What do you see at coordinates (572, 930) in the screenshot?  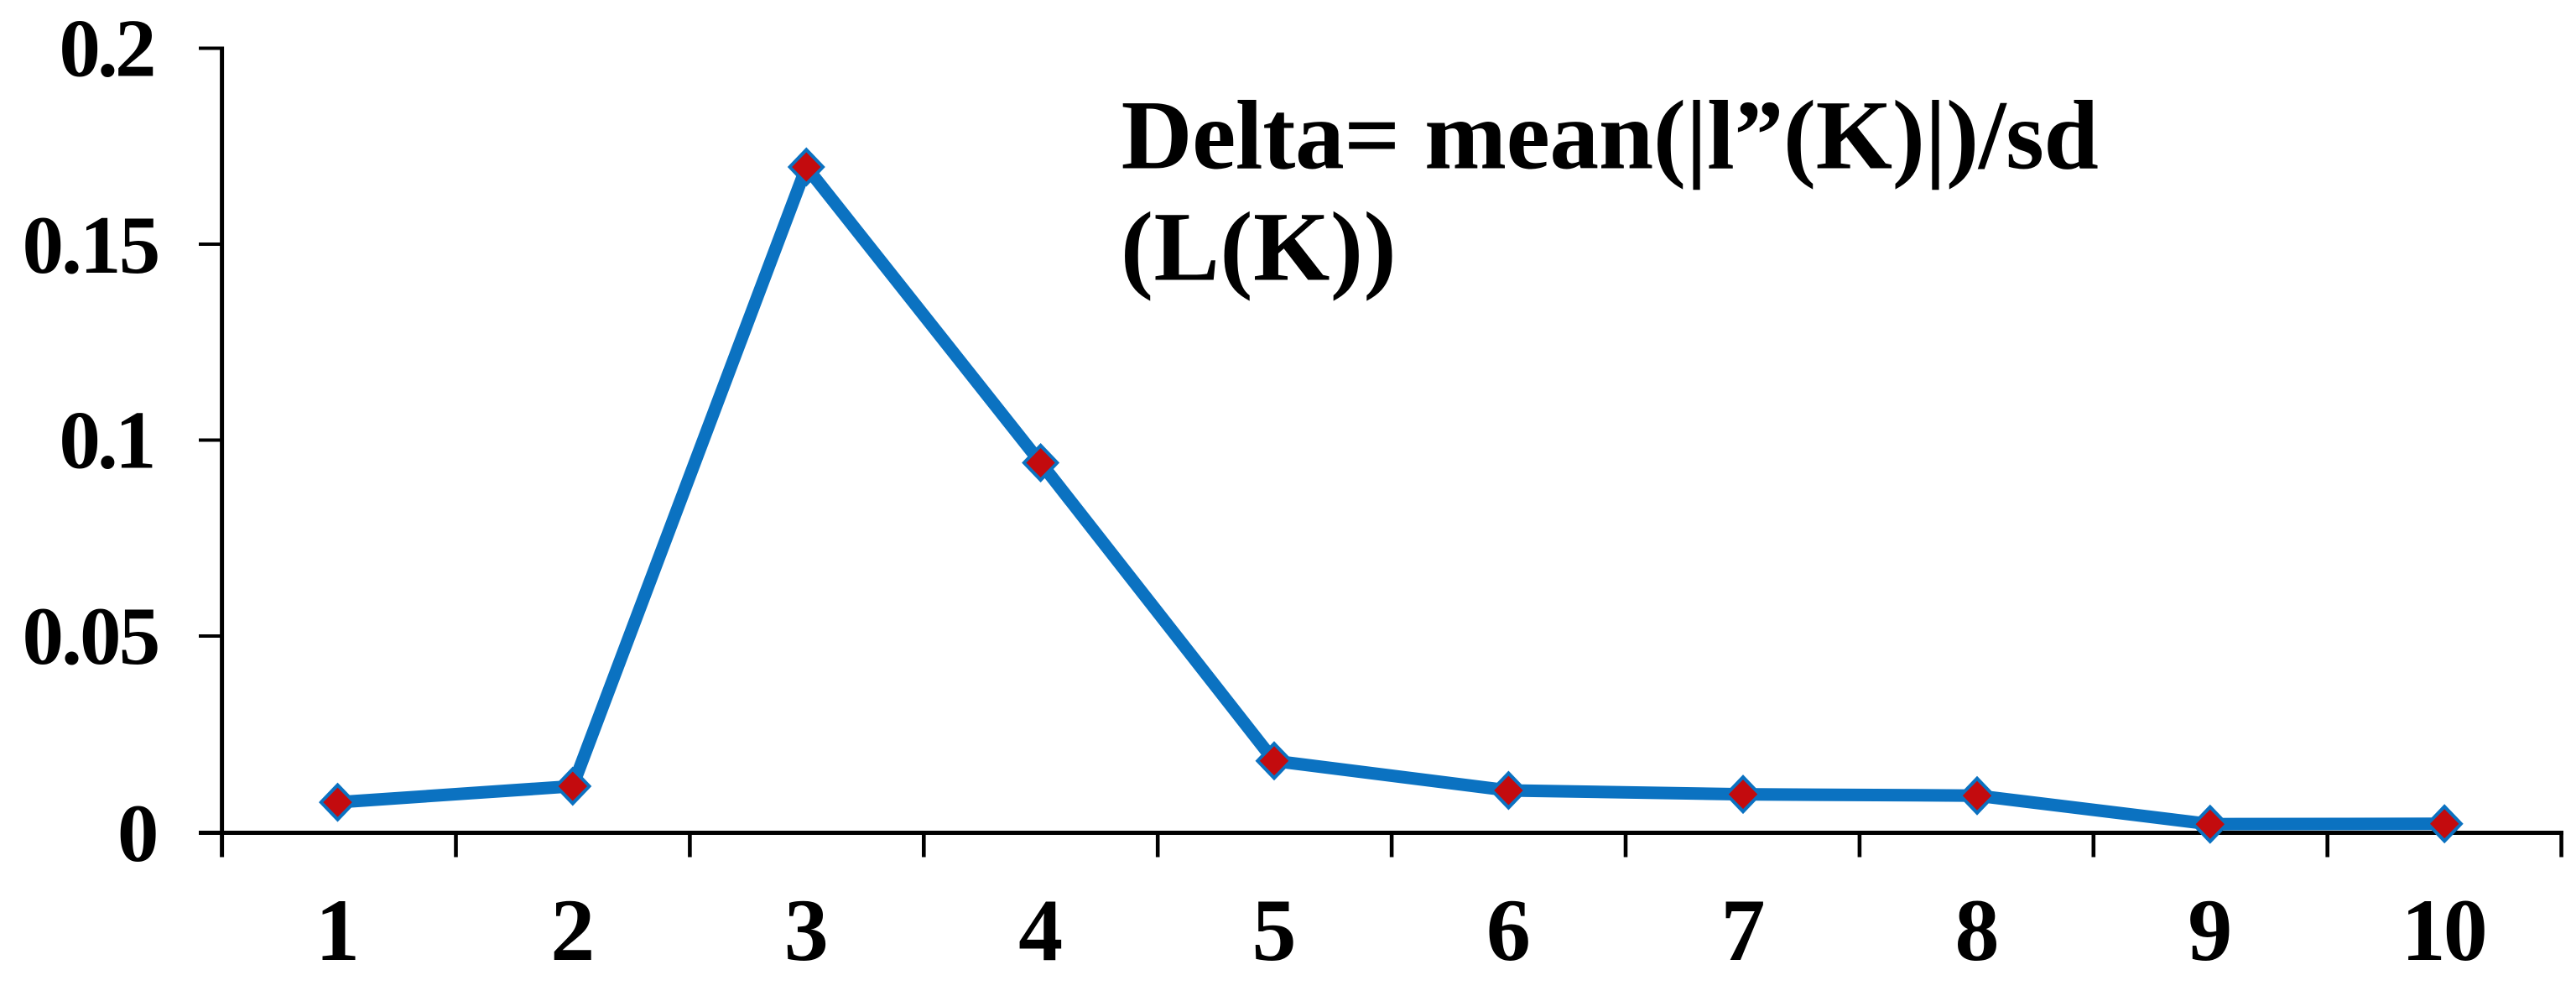 I see `svg-text: 2` at bounding box center [572, 930].